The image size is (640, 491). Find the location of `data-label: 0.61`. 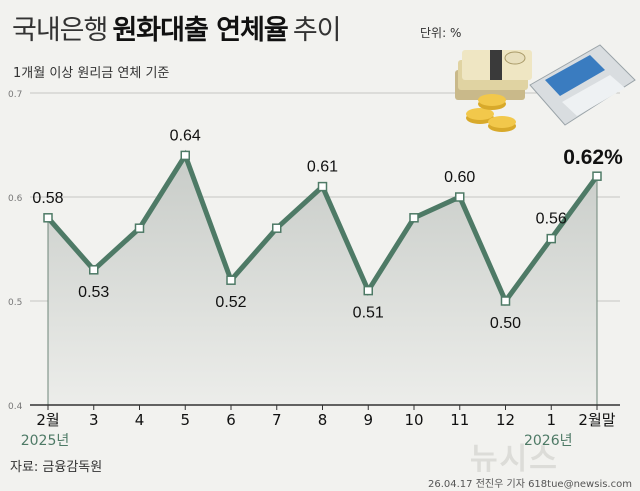

data-label: 0.61 is located at coordinates (322, 167).